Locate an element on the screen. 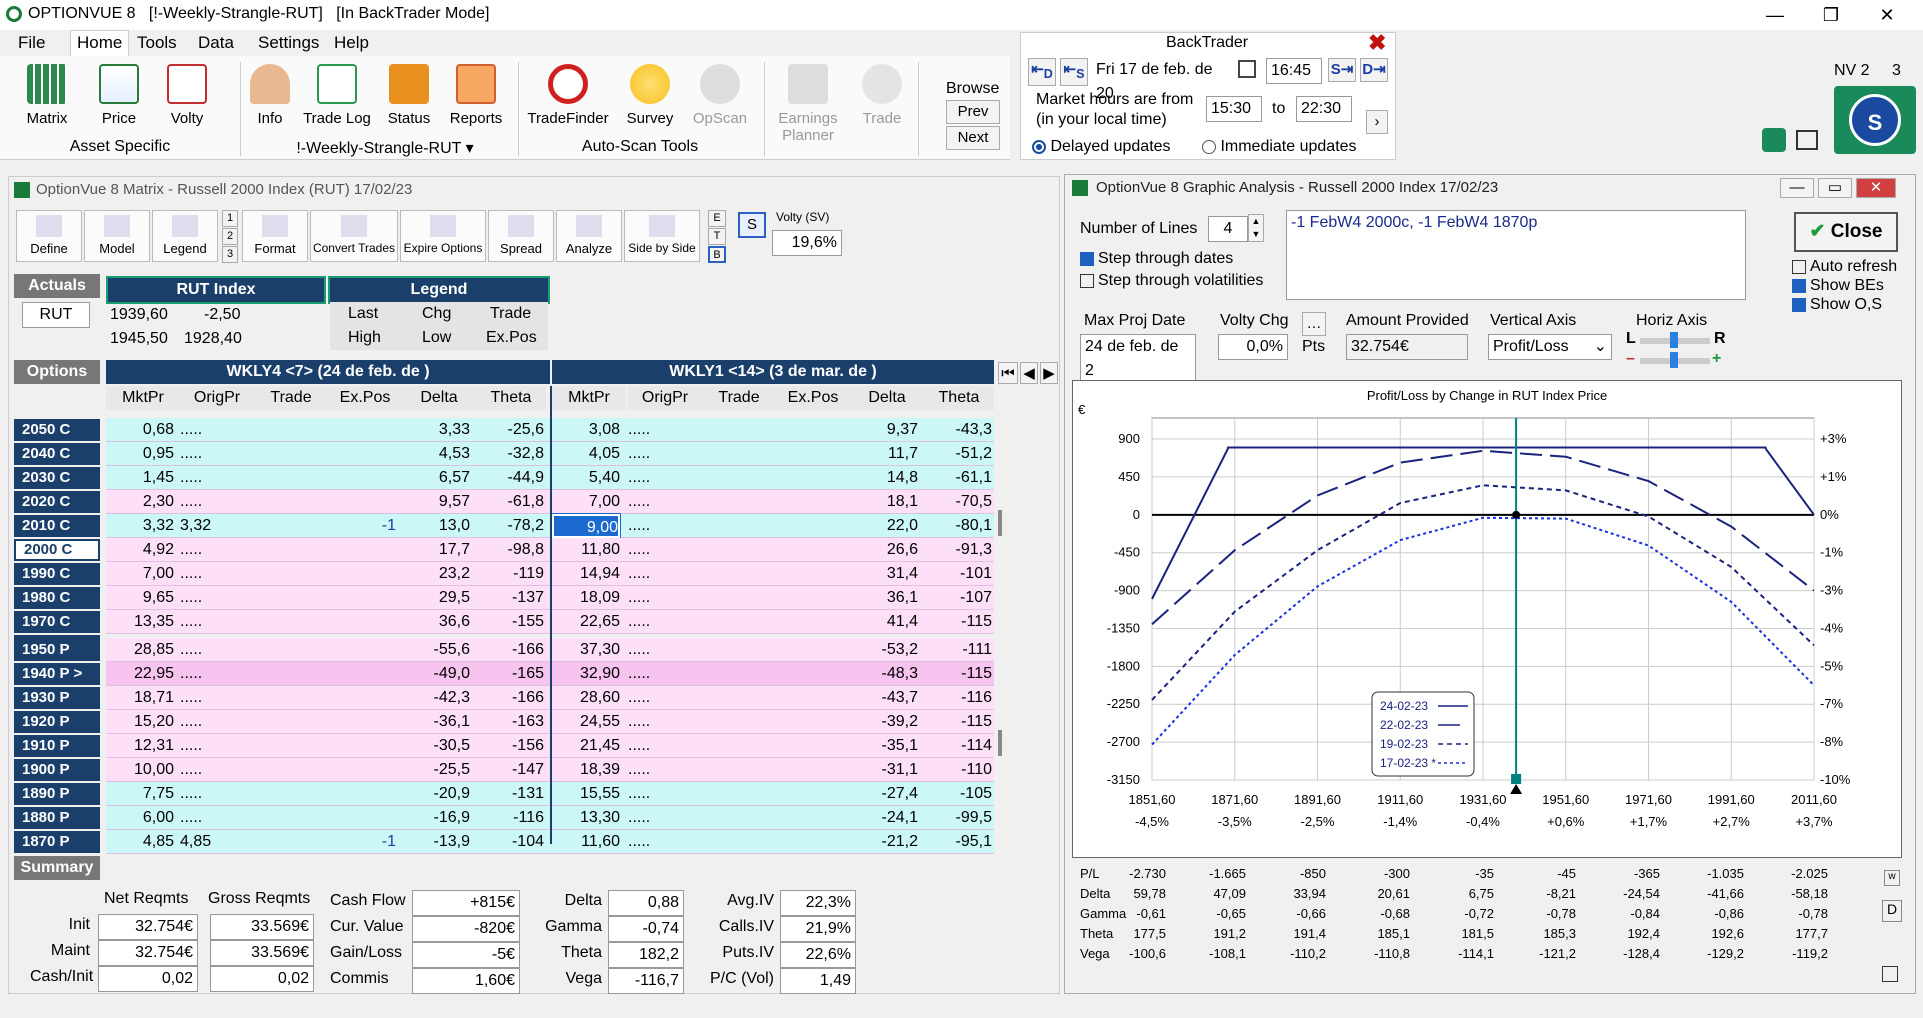 This screenshot has height=1018, width=1923. call-cell: 29,5 is located at coordinates (454, 597).